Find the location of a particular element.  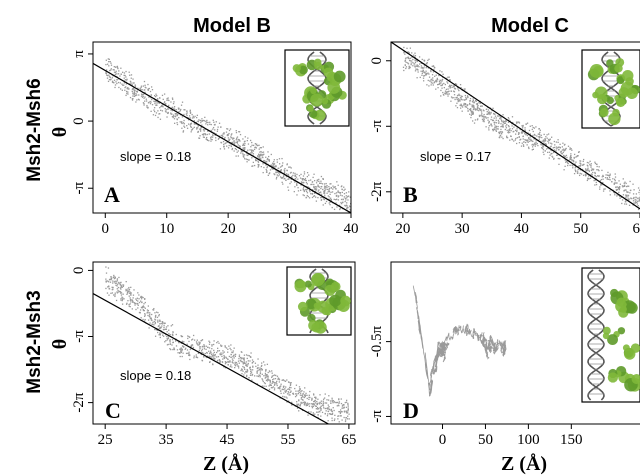

column-title-model-c: Model C is located at coordinates (530, 26).